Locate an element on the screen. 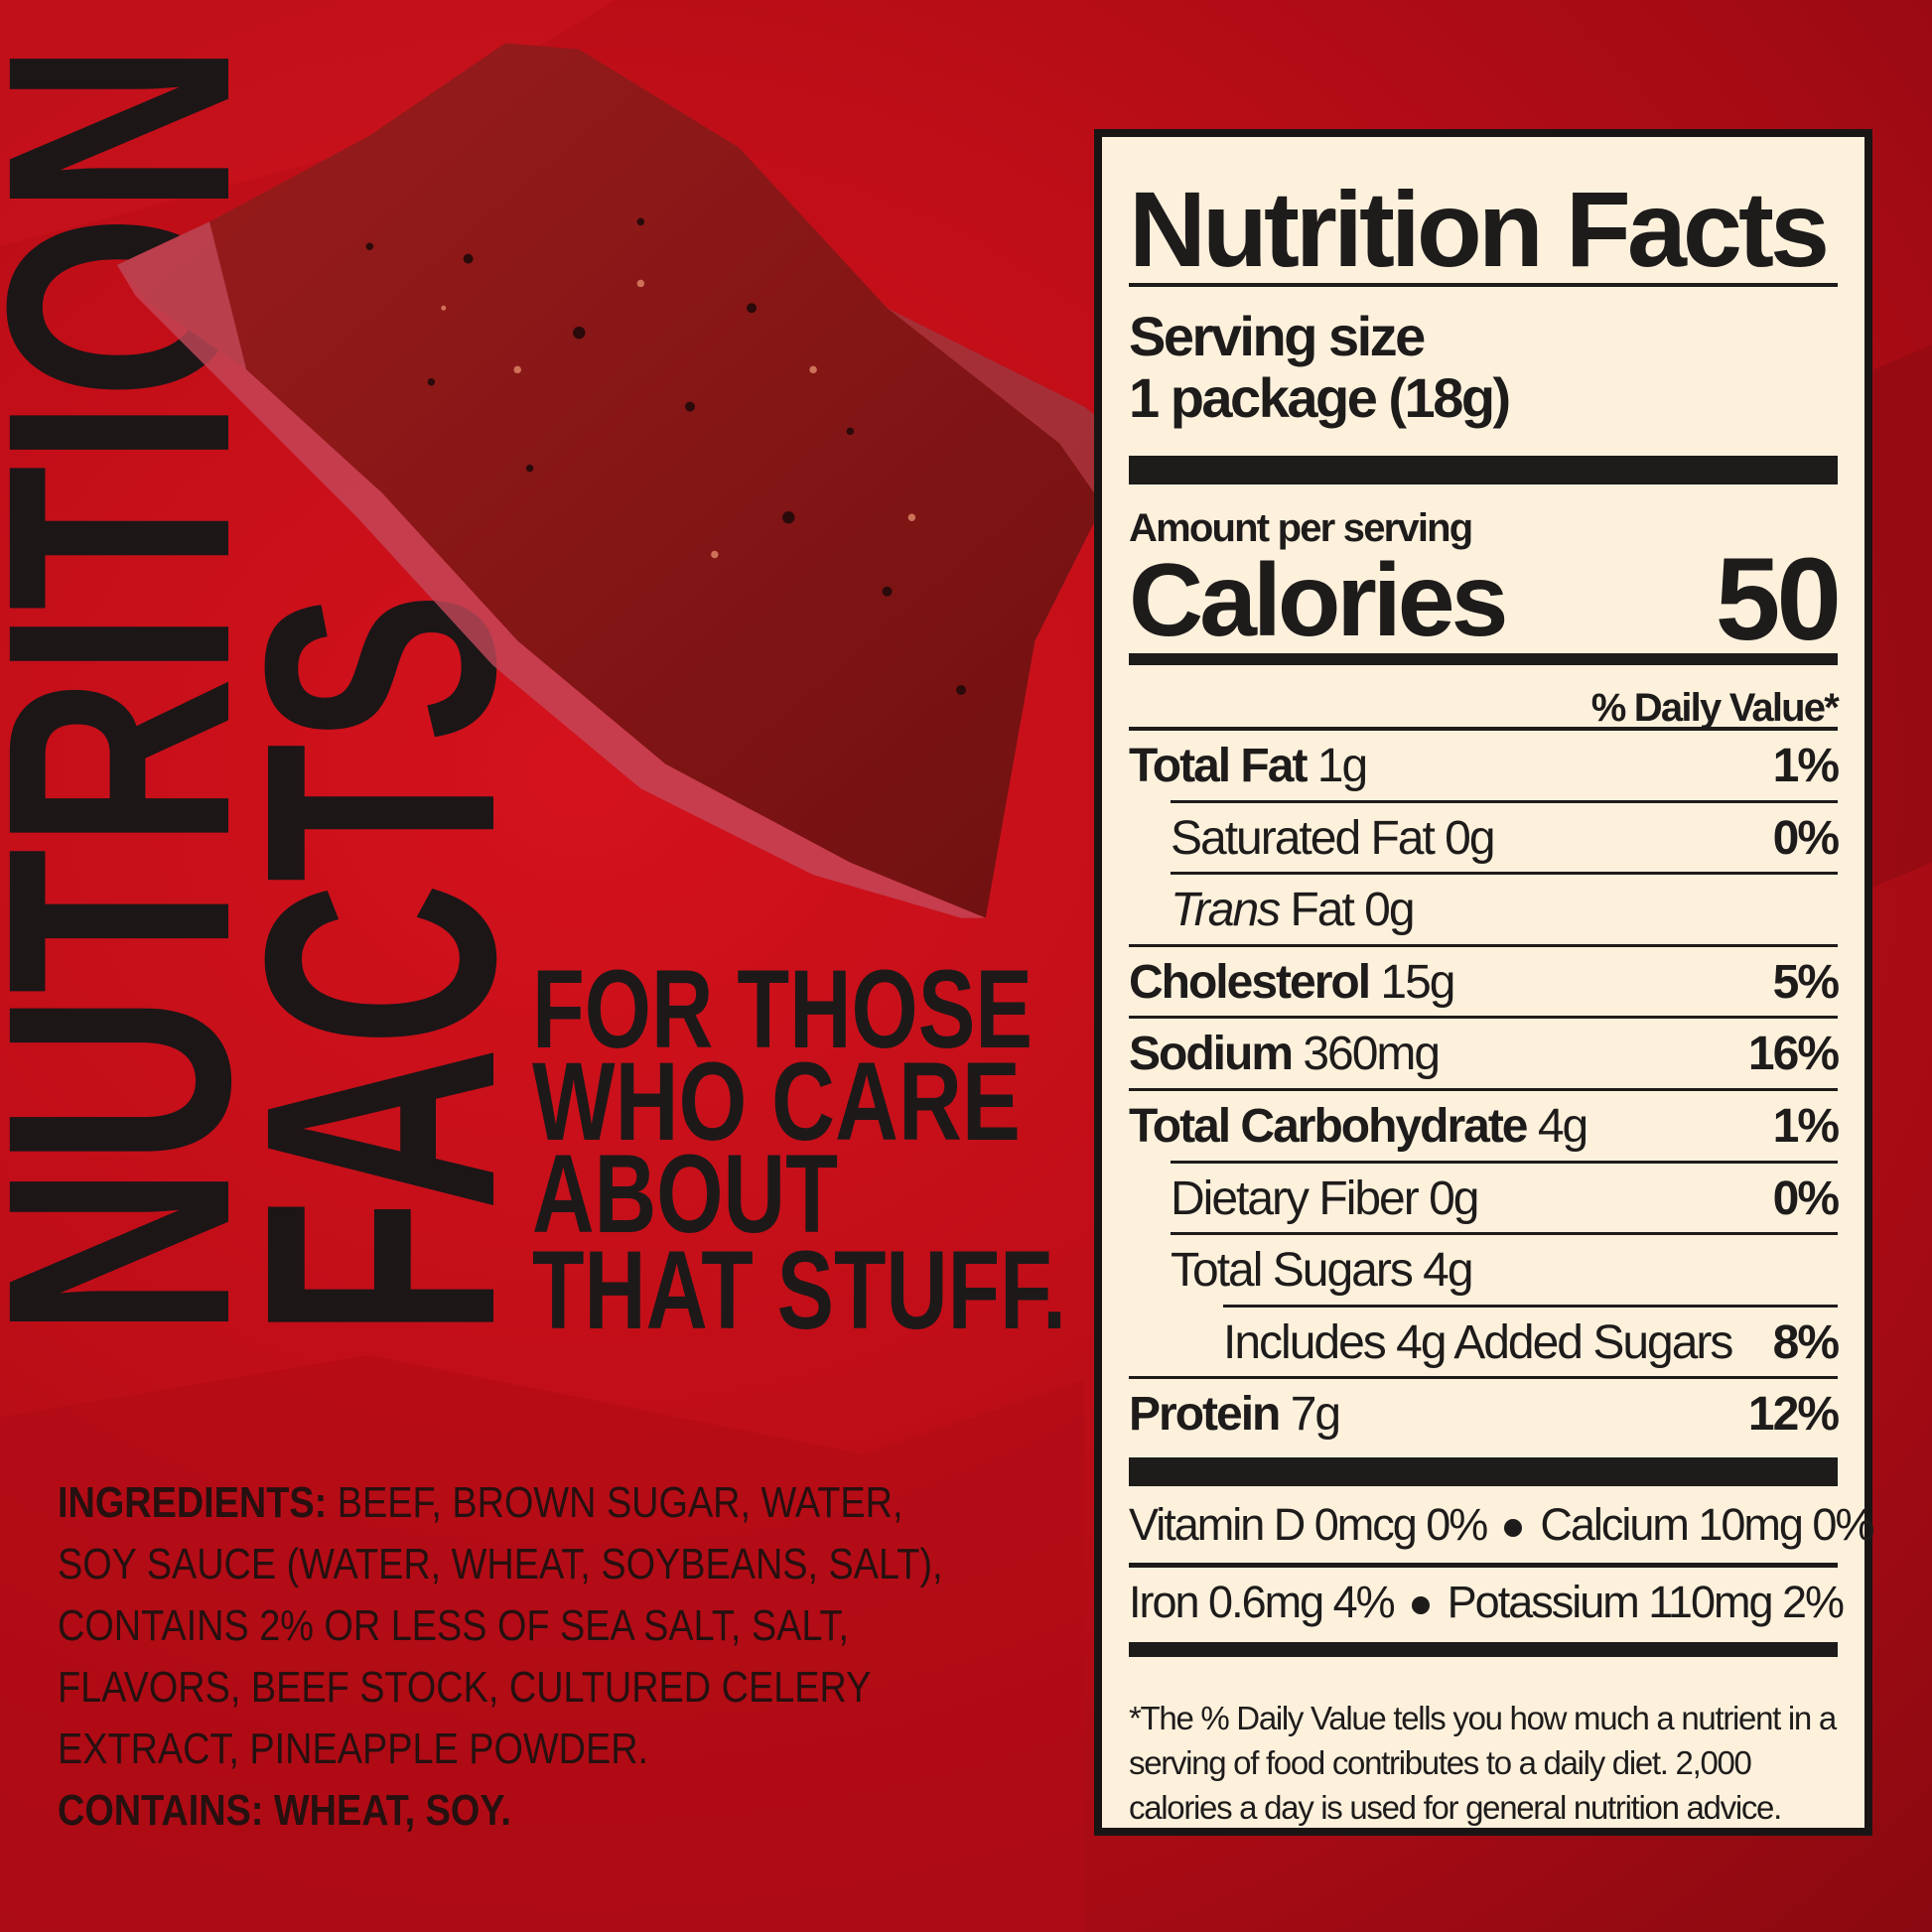 The image size is (1932, 1932). nutrient-row: Total Carbohydrate 4g 1% is located at coordinates (1485, 1127).